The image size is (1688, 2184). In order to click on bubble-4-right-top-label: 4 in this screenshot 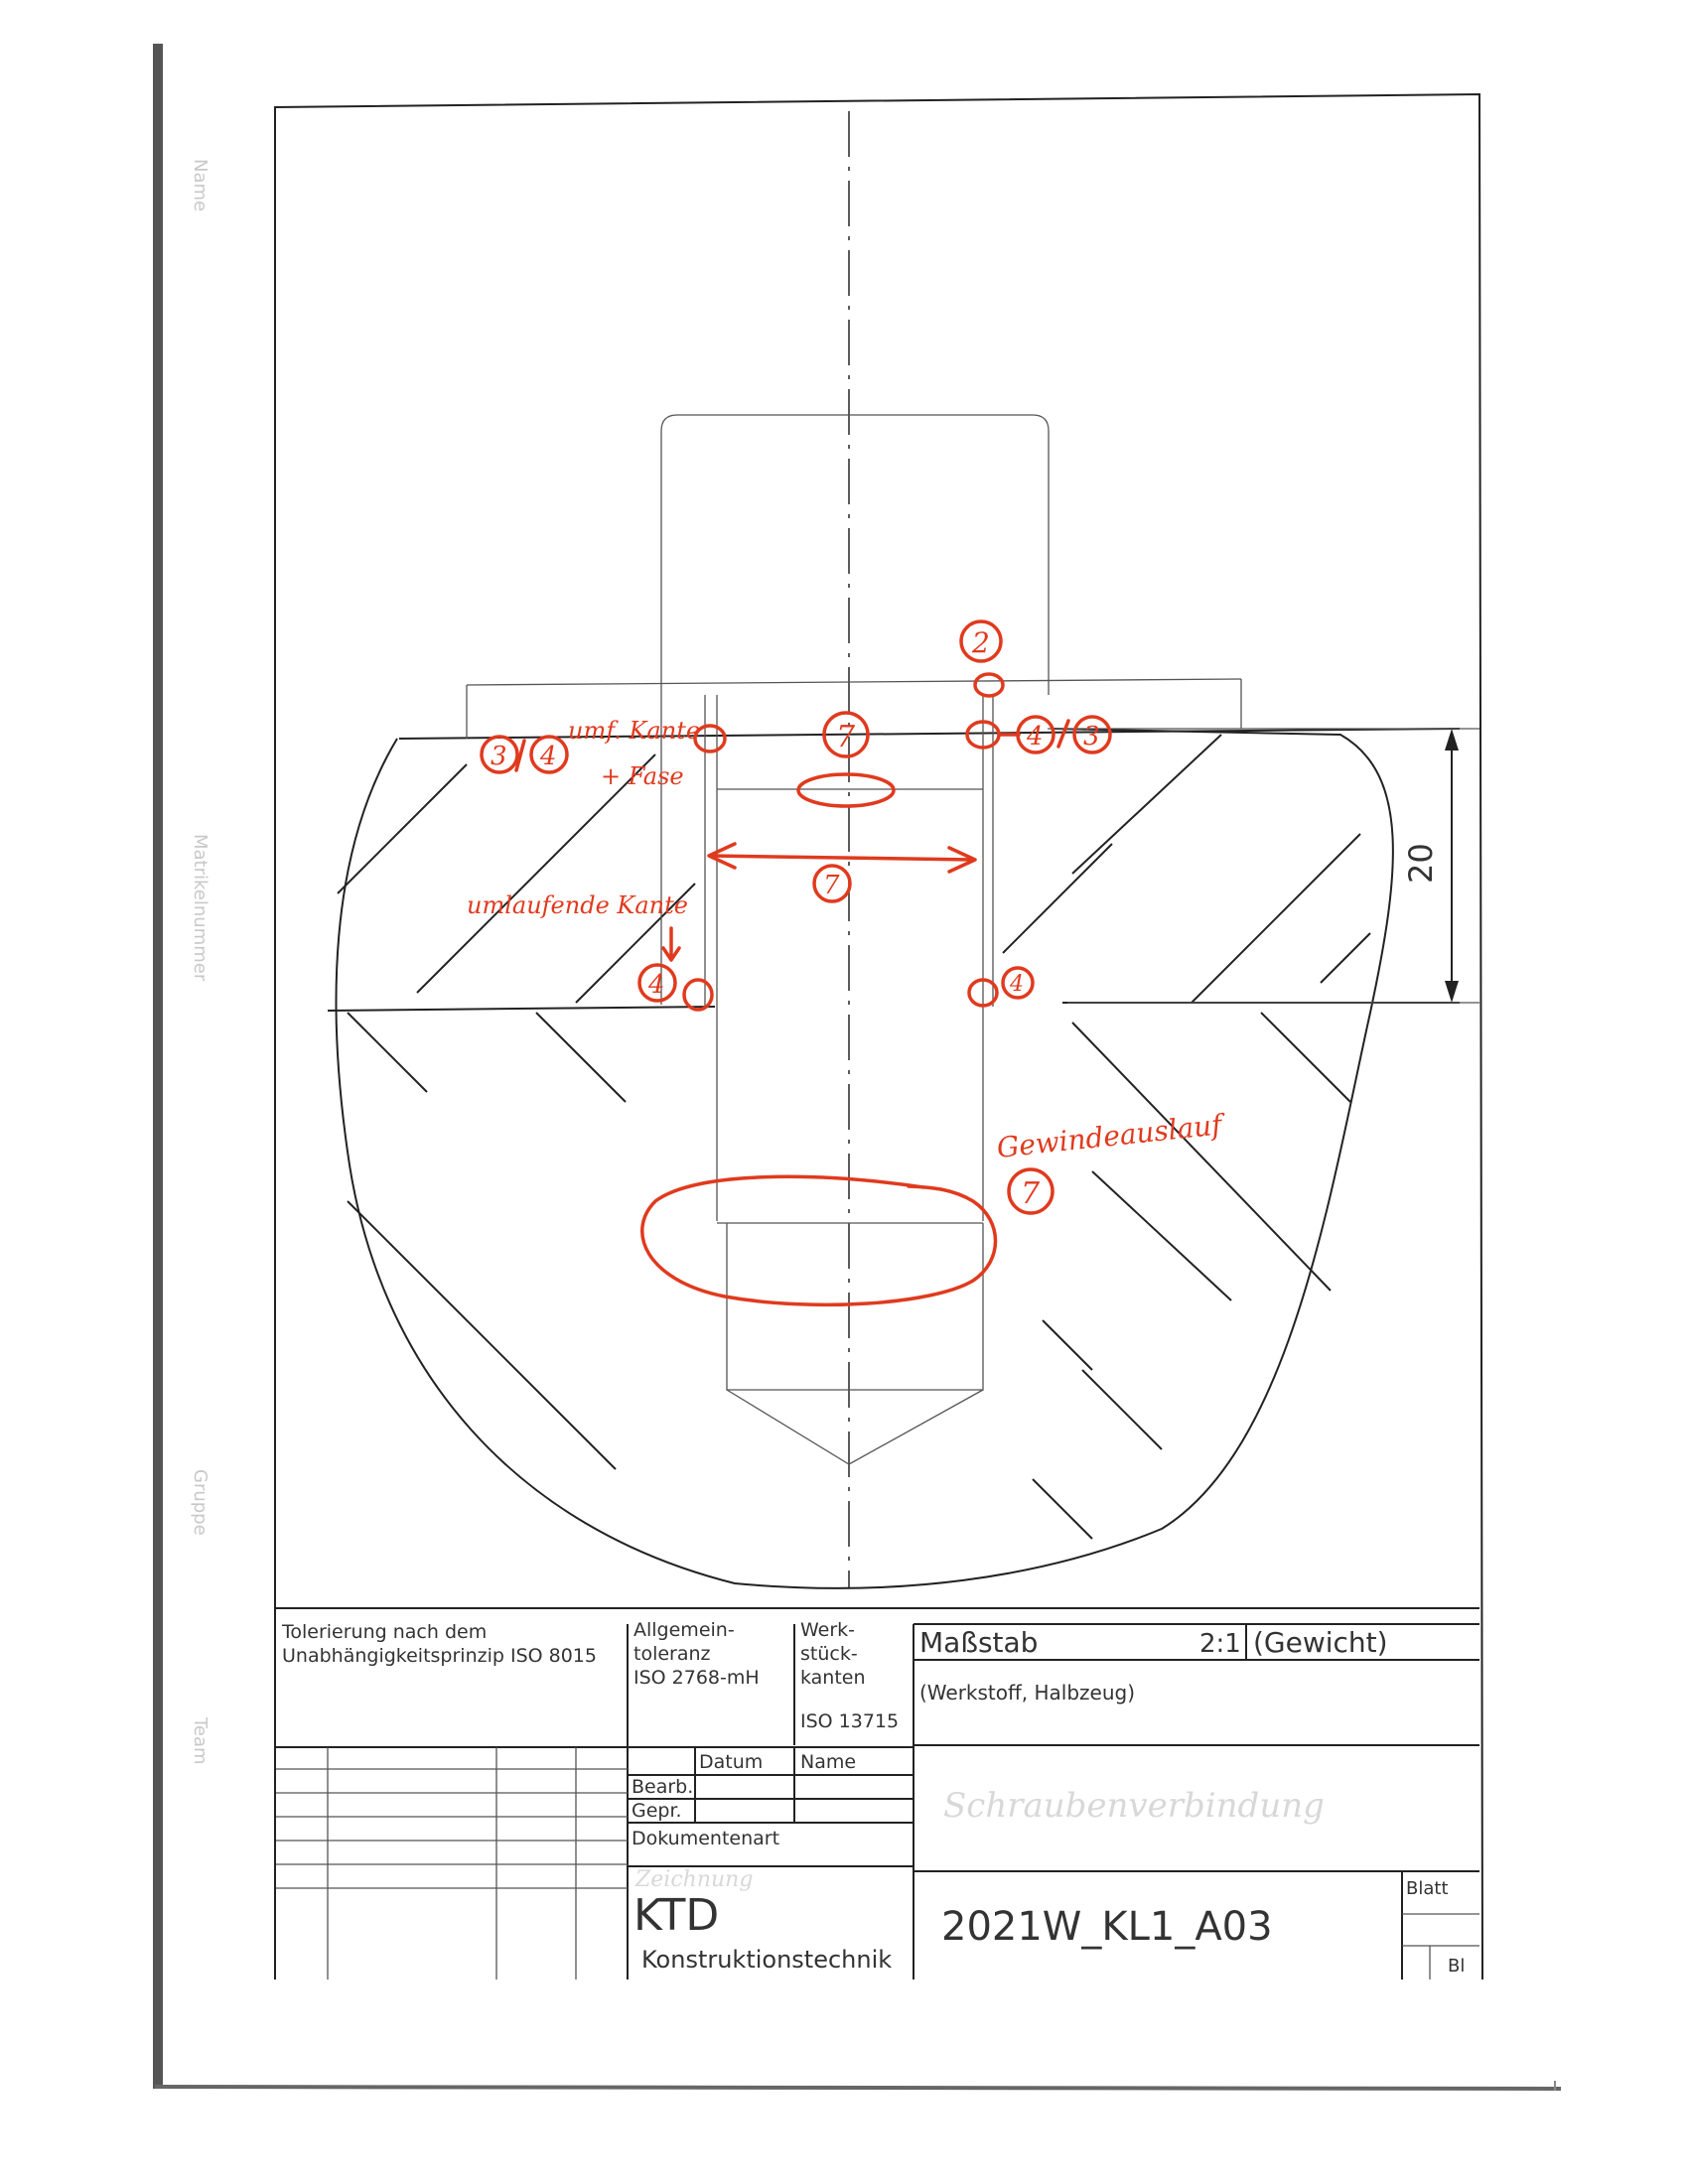, I will do `click(1035, 736)`.